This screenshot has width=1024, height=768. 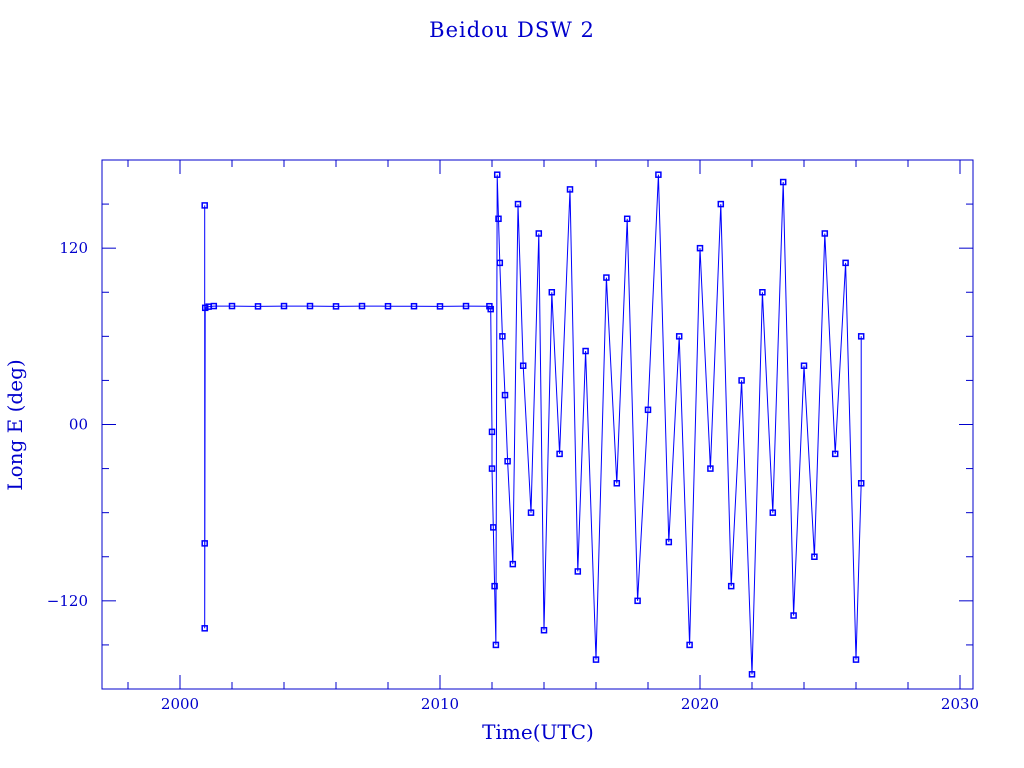 What do you see at coordinates (512, 30) in the screenshot?
I see `chart-title: Beidou DSW 2` at bounding box center [512, 30].